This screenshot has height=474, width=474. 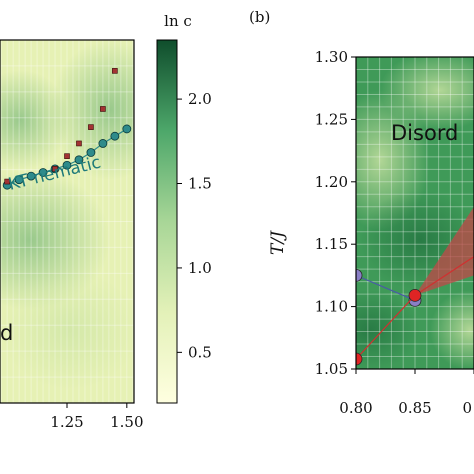 What do you see at coordinates (278, 242) in the screenshot?
I see `panel-b-ylabel: T/J` at bounding box center [278, 242].